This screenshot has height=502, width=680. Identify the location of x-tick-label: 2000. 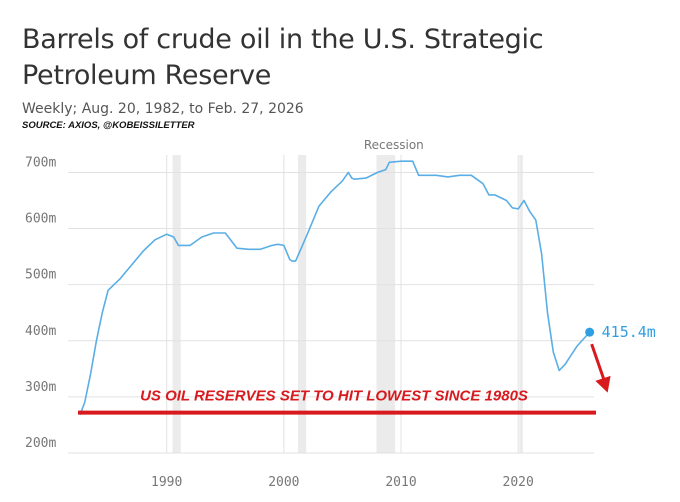
(283, 482).